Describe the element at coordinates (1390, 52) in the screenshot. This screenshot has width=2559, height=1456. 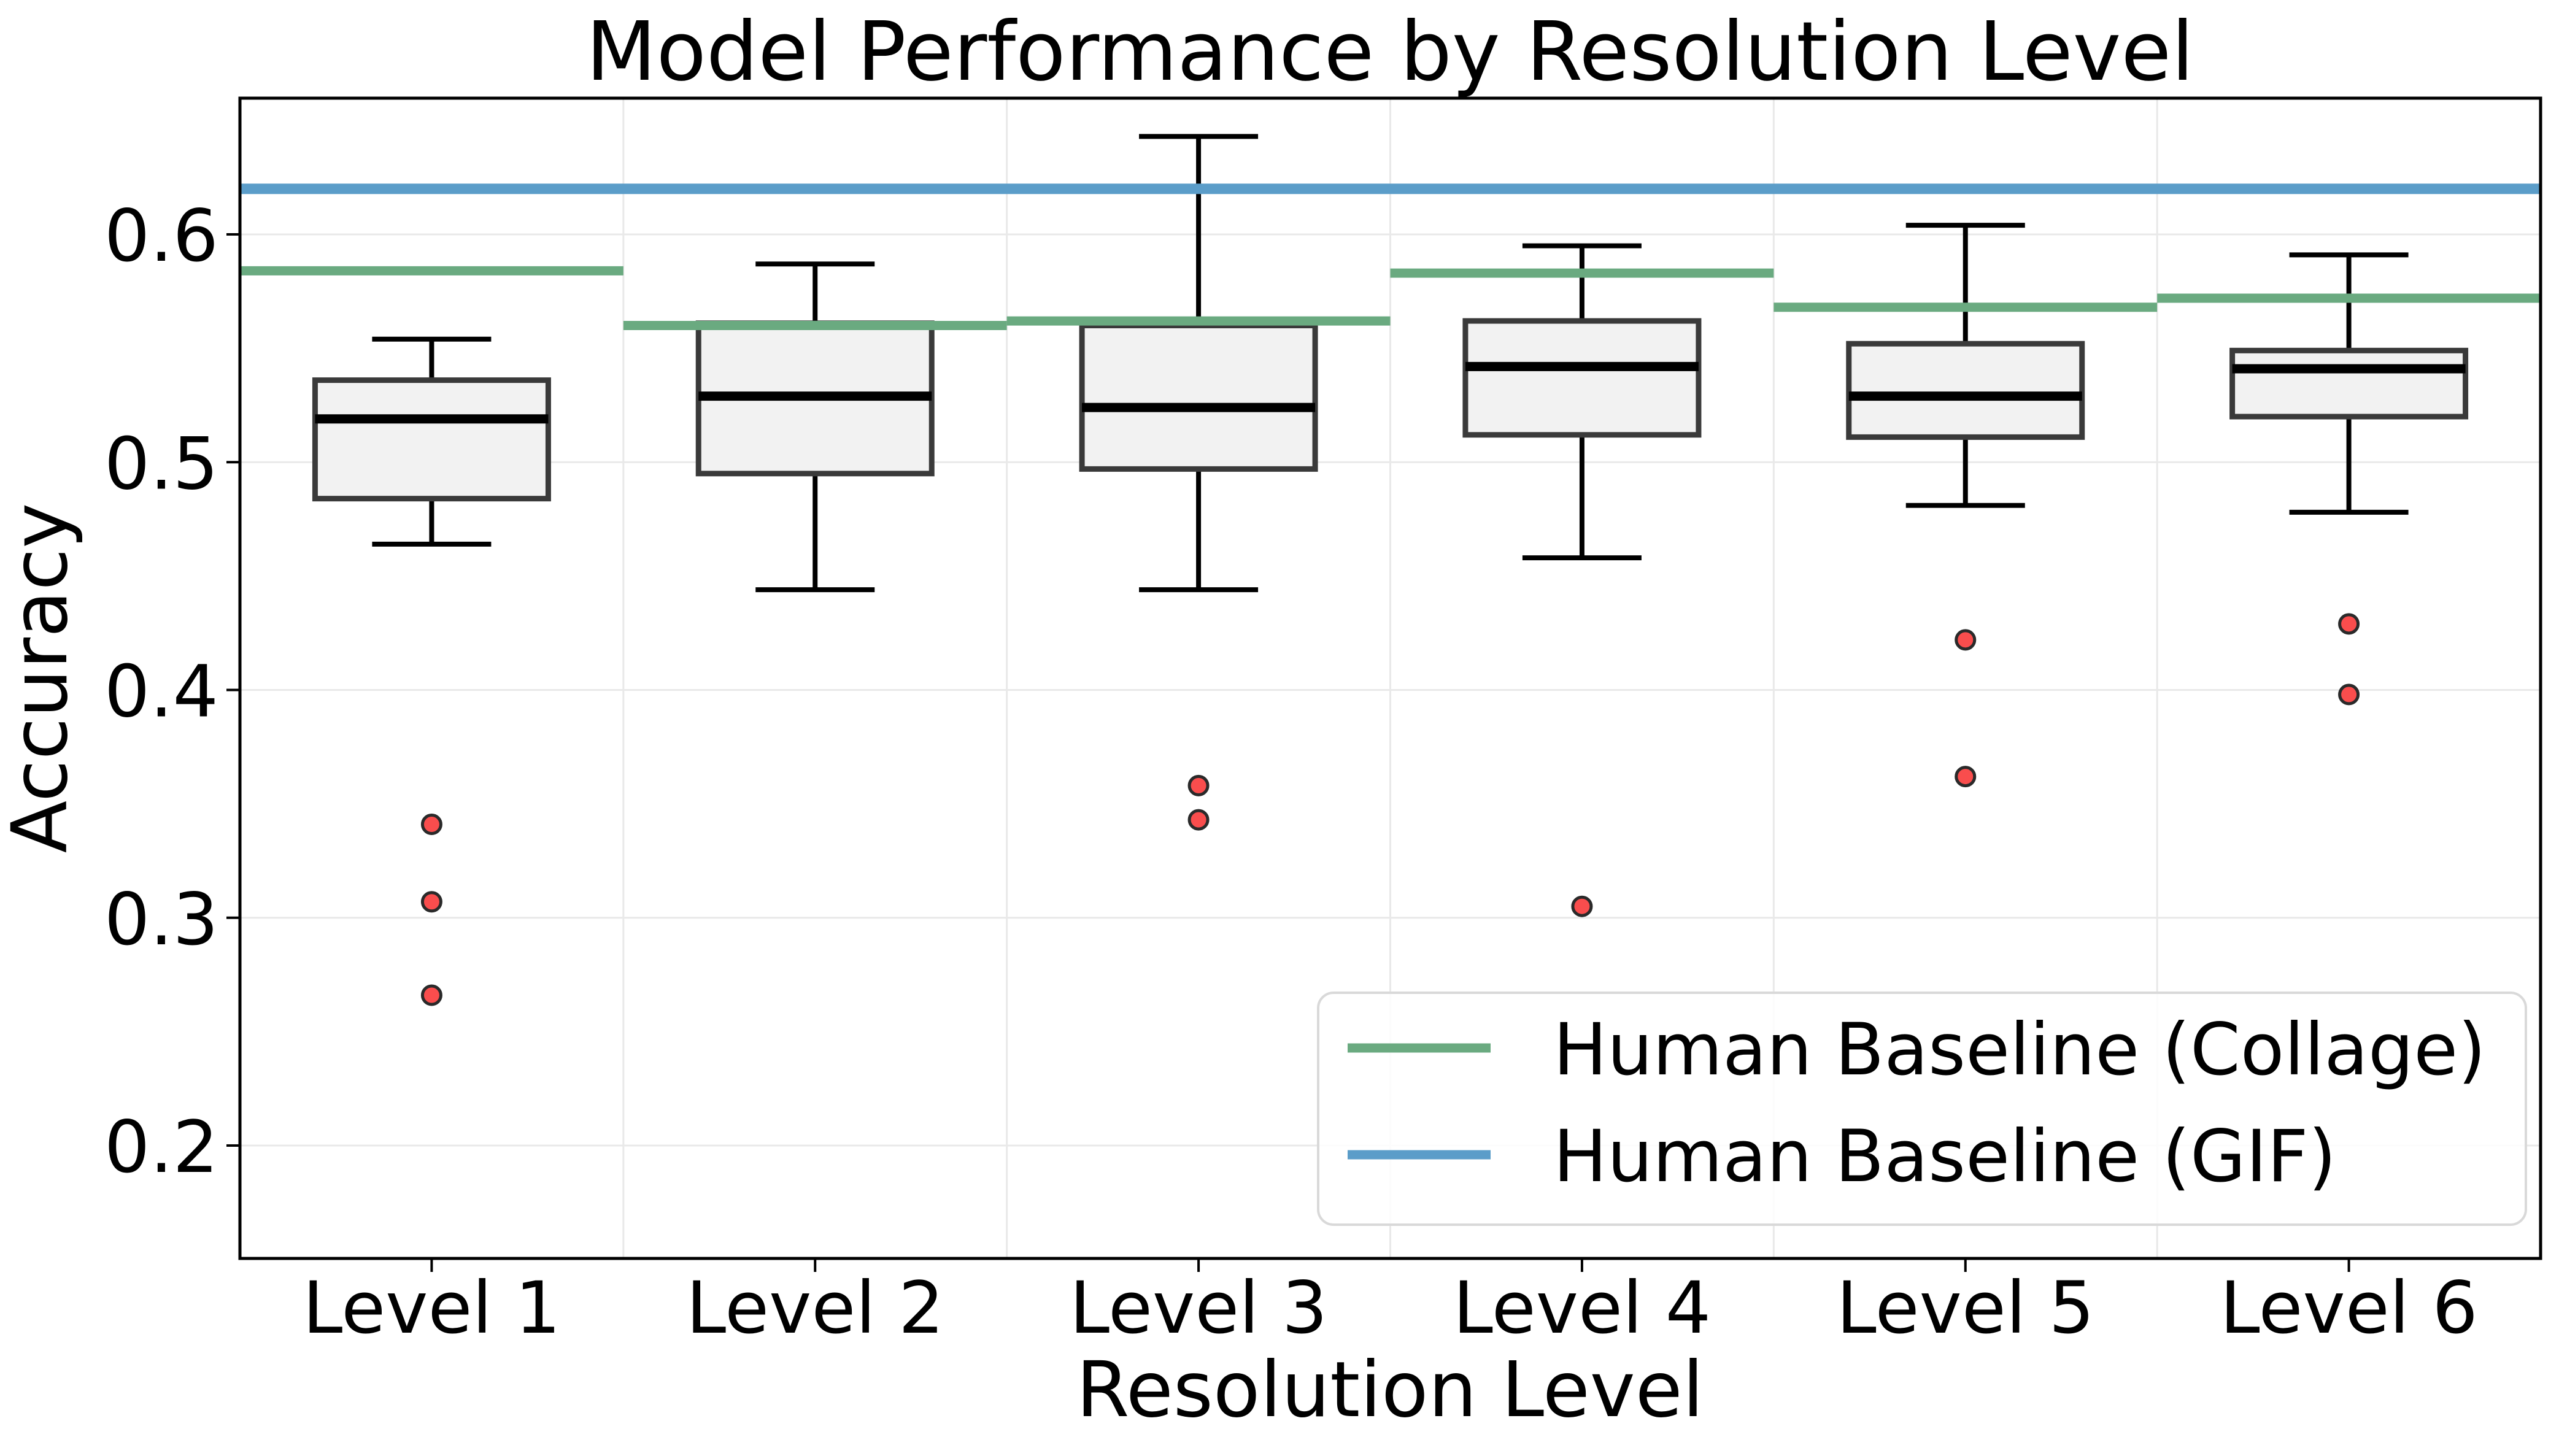
I see `chart-title: Model Performance by Resolution Level` at that location.